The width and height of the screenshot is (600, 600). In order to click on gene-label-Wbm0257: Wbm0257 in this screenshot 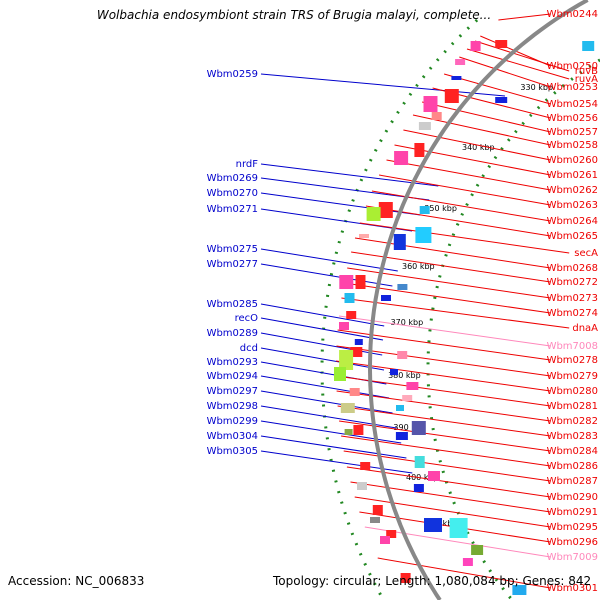, I will do `click(572, 132)`.